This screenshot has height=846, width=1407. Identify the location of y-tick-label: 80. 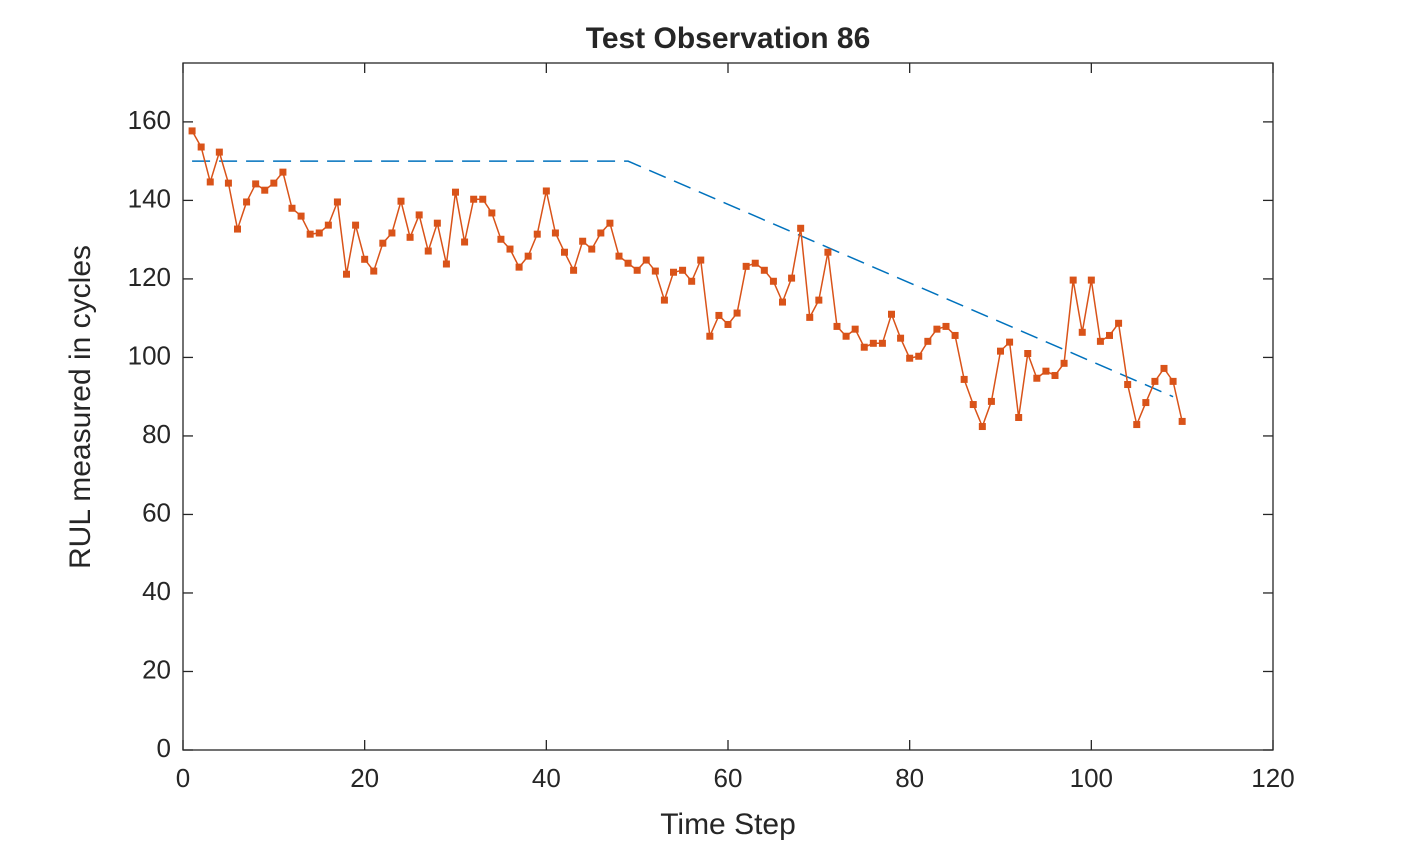
(156, 434).